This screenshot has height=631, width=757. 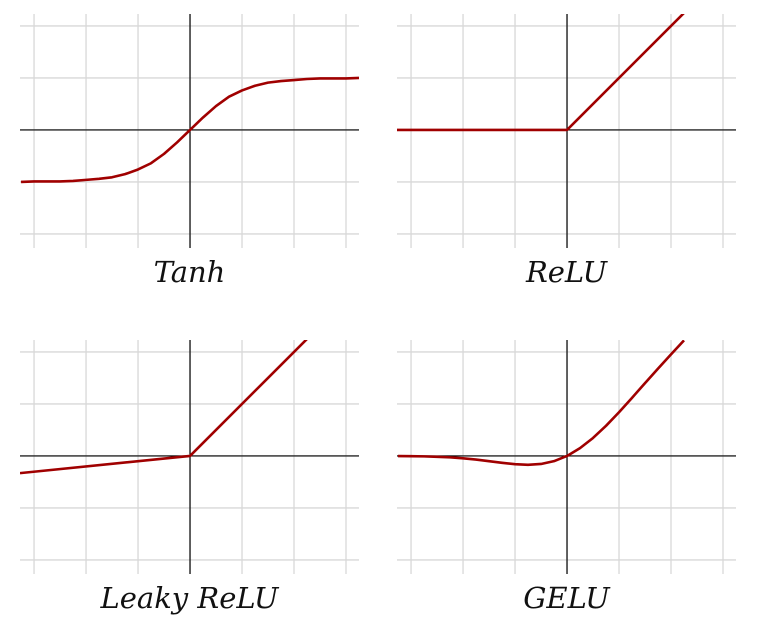 What do you see at coordinates (567, 272) in the screenshot?
I see `chart-title: ReLU` at bounding box center [567, 272].